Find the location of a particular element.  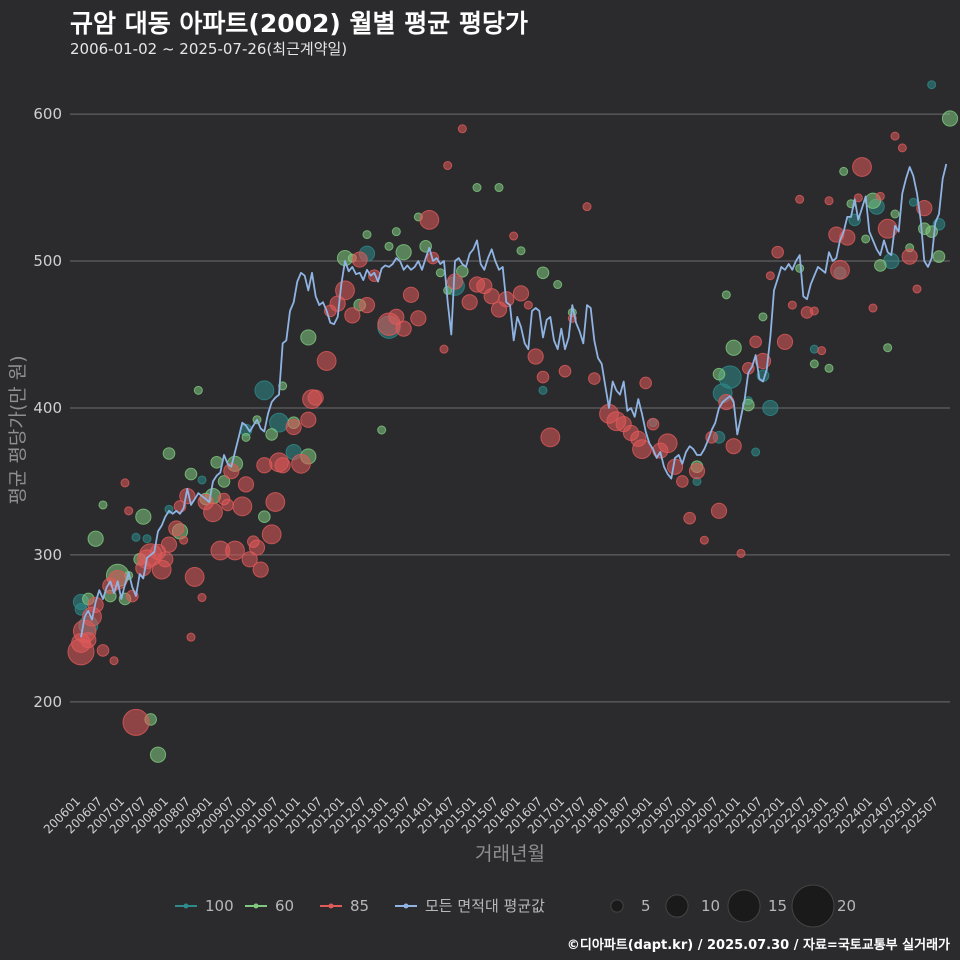

y-tick-300: 300 is located at coordinates (47, 555).